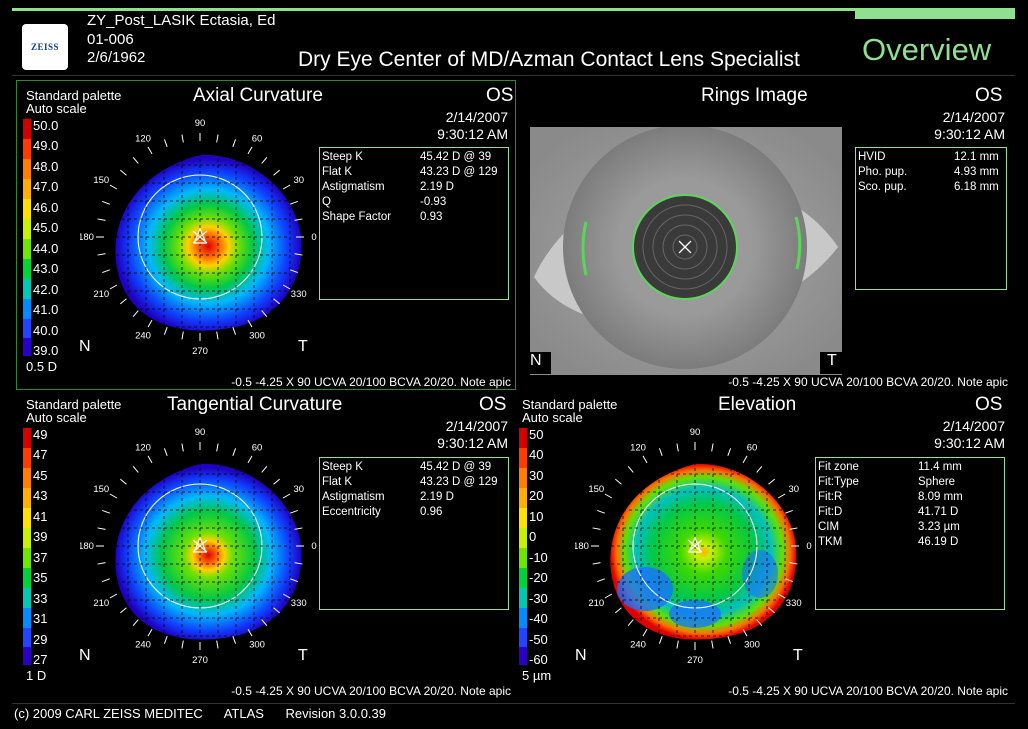 The height and width of the screenshot is (729, 1028). Describe the element at coordinates (46, 125) in the screenshot. I see `axial-scale-value: 50.0` at that location.